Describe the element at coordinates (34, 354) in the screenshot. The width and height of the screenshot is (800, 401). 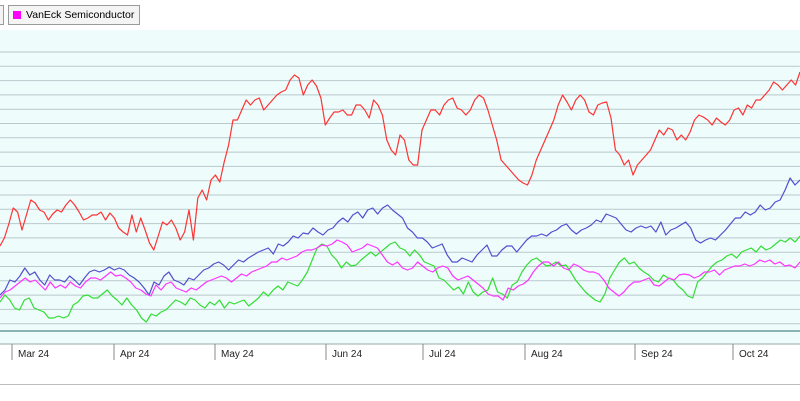
I see `x-tick-label: Mar 24` at that location.